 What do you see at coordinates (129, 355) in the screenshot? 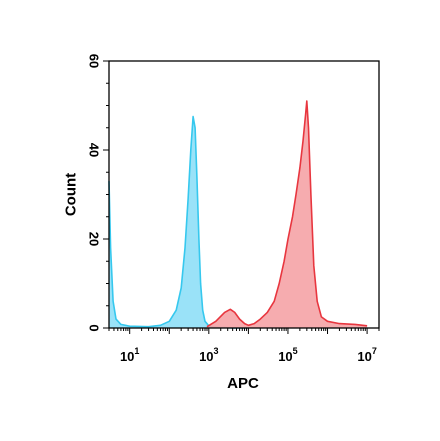
I see `x-tick-label: 10¹` at bounding box center [129, 355].